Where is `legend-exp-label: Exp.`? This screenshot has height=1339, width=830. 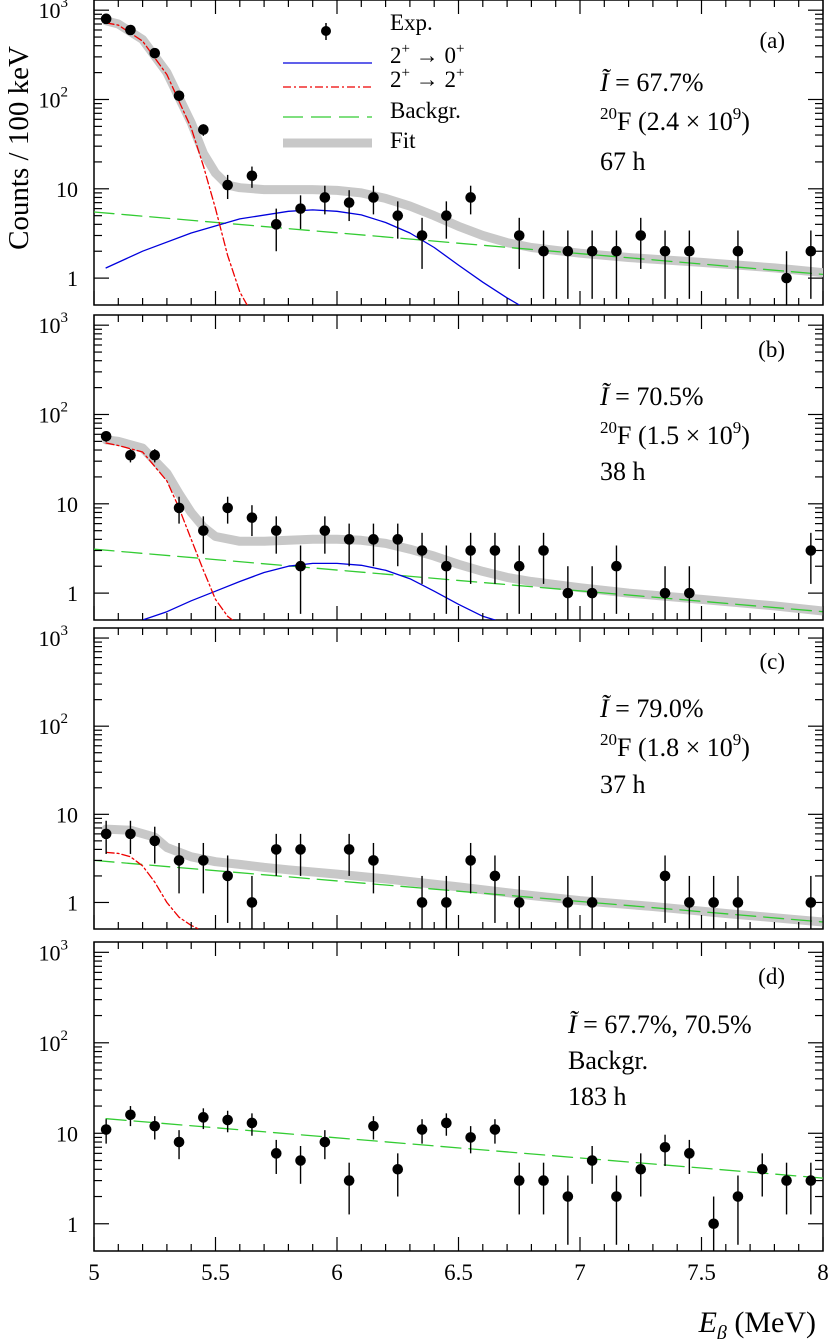 legend-exp-label: Exp. is located at coordinates (411, 22).